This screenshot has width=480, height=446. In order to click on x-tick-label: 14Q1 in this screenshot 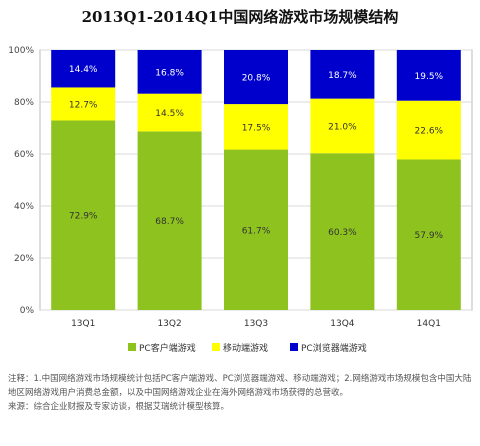, I will do `click(429, 324)`.